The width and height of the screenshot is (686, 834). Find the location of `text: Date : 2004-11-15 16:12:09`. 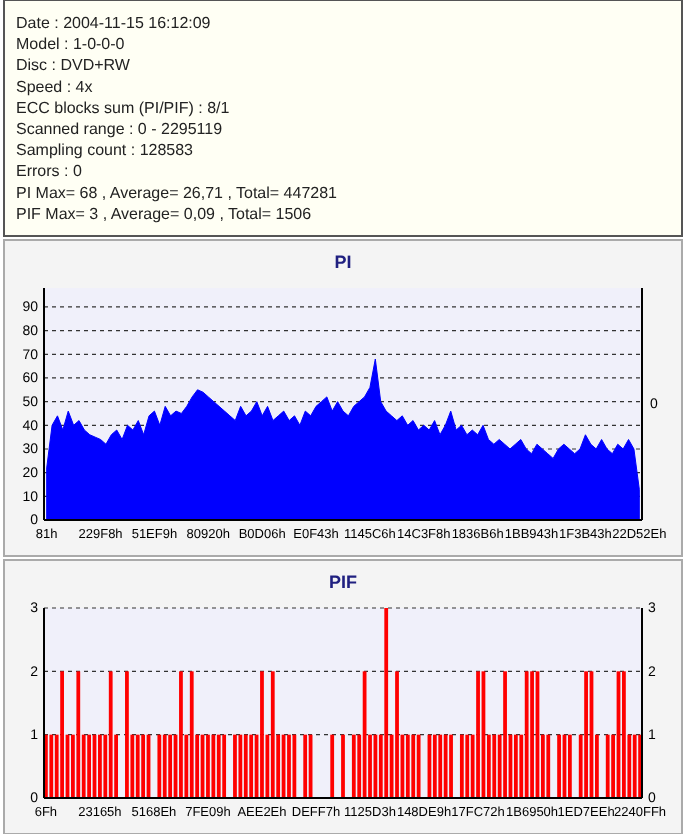

text: Date : 2004-11-15 16:12:09 is located at coordinates (114, 23).